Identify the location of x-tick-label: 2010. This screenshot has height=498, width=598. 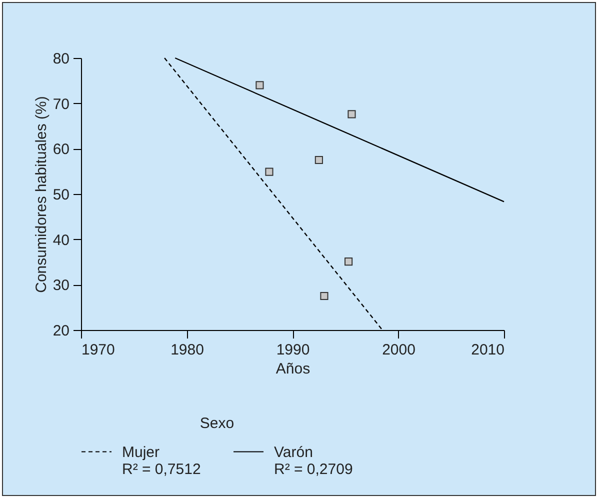
(487, 350).